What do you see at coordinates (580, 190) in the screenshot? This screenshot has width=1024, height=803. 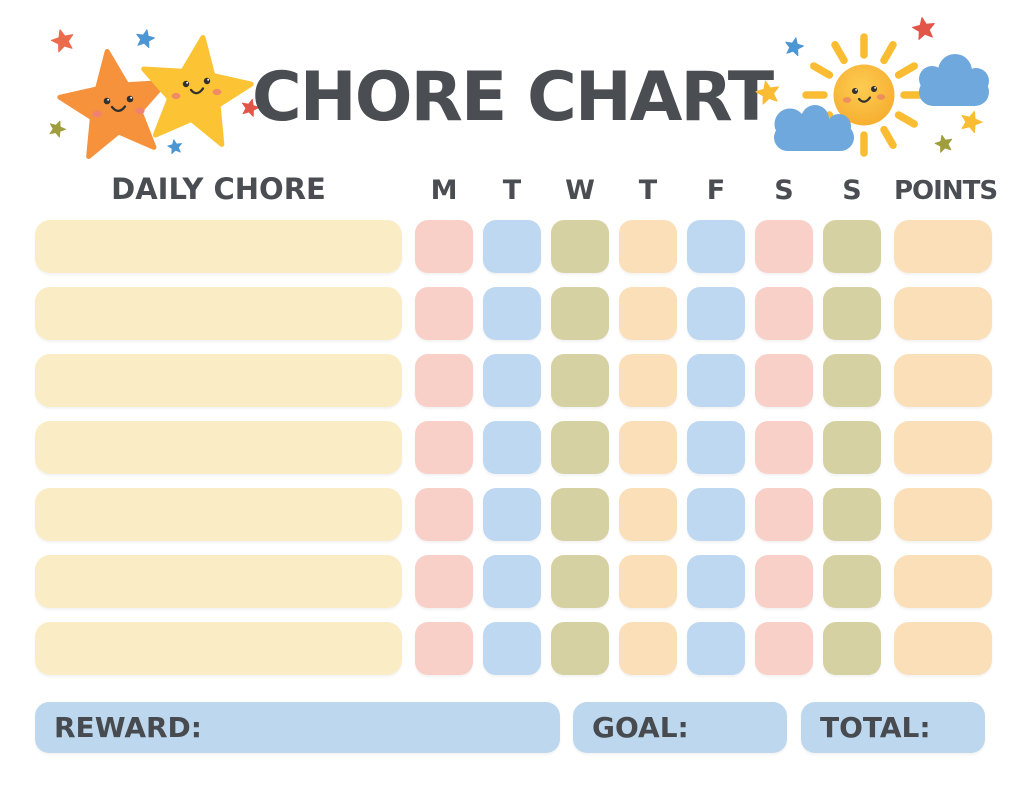 I see `day-header-W-3: W` at bounding box center [580, 190].